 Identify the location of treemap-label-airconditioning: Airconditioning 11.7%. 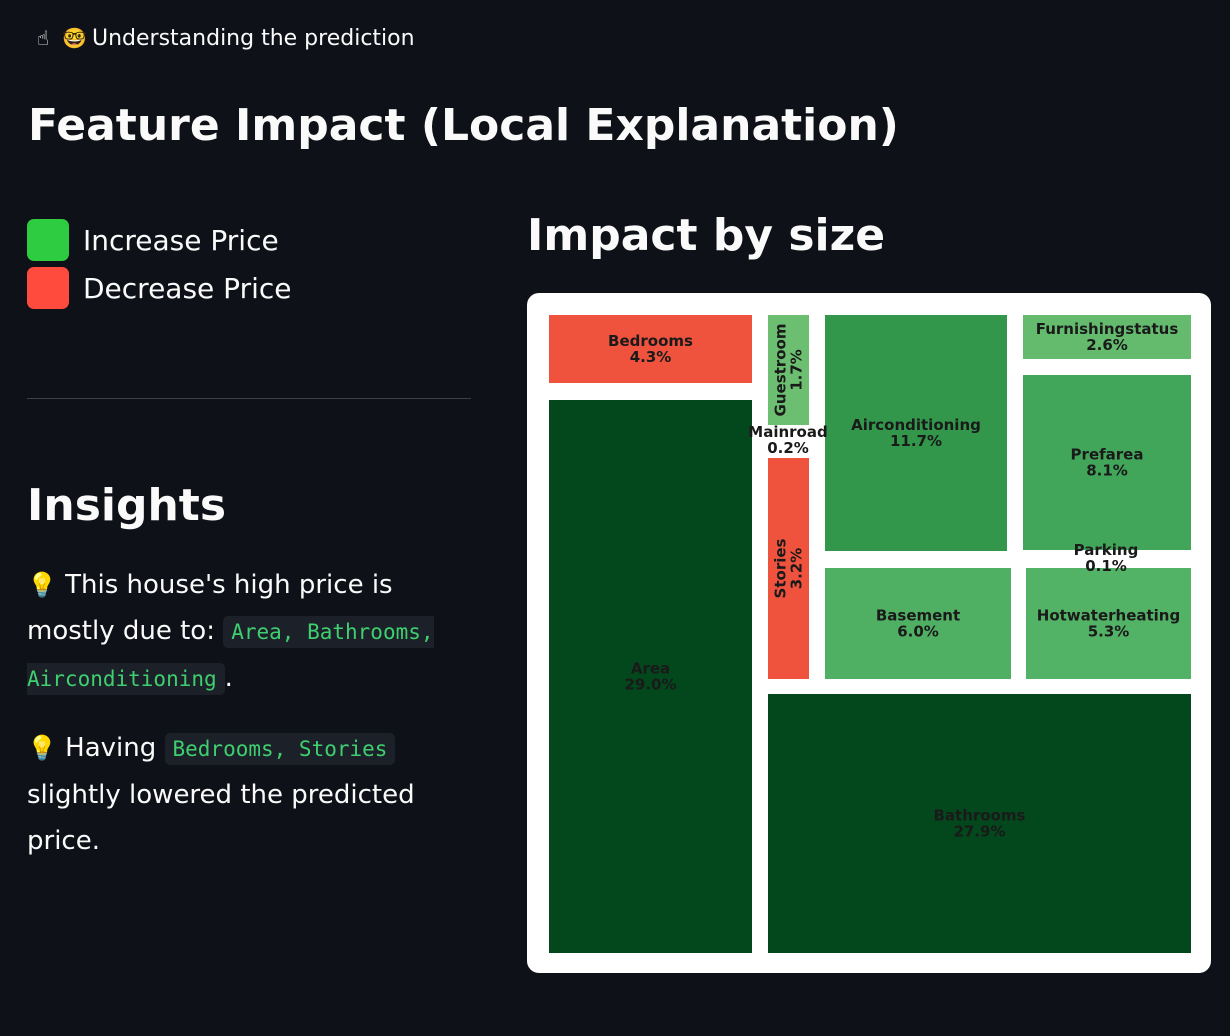
(916, 433).